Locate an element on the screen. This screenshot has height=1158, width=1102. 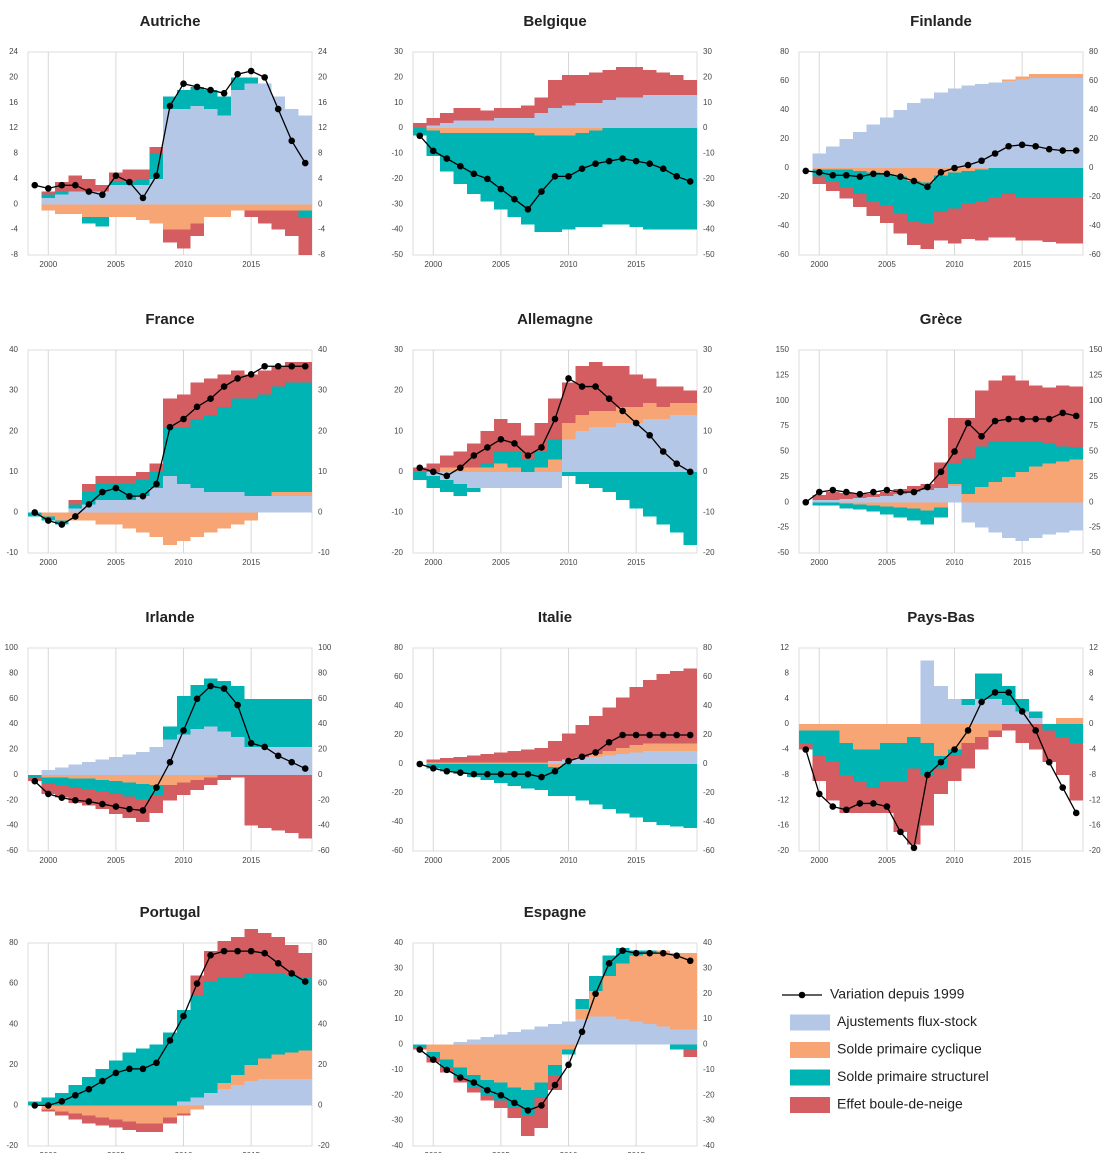
y-tick-label: -20 is located at coordinates (783, 196).